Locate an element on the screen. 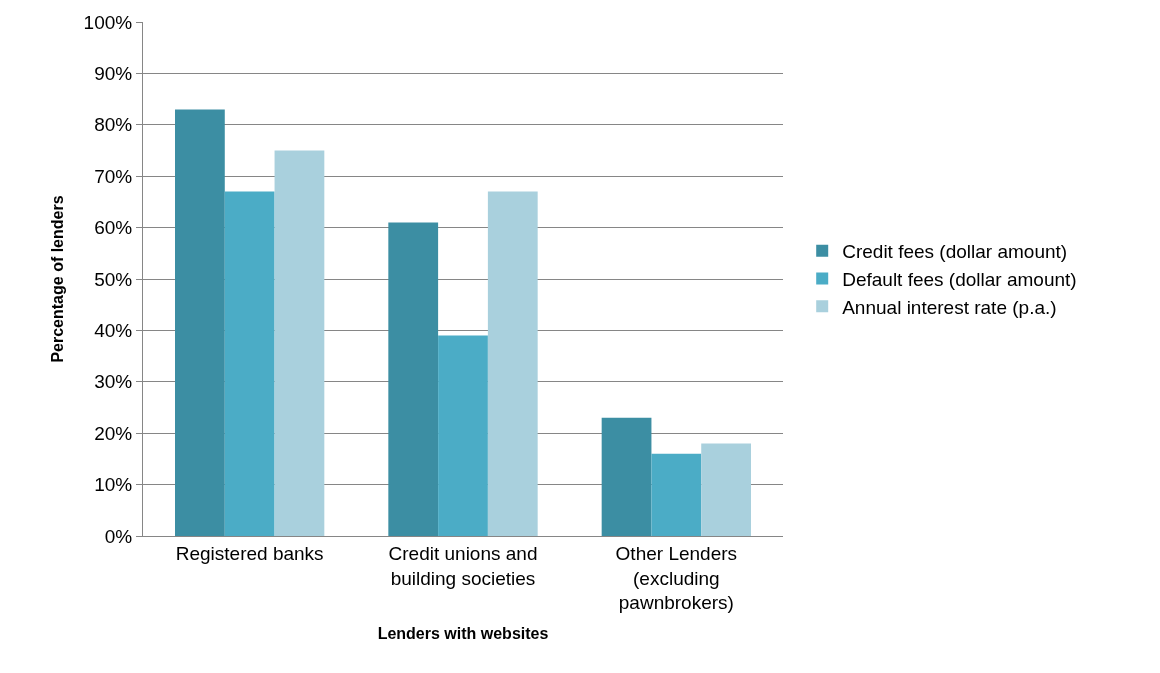 The width and height of the screenshot is (1160, 673). x-tick-label: Other Lenders (excluding pawnbrokers) is located at coordinates (676, 578).